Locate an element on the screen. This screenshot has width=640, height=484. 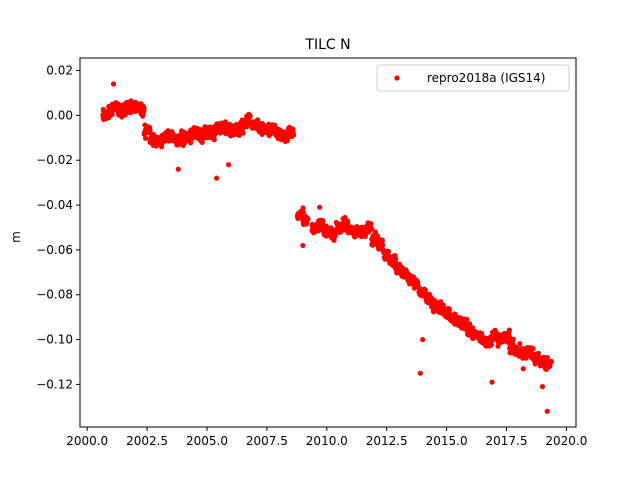
y-tick-label: 0.00 is located at coordinates (59, 115).